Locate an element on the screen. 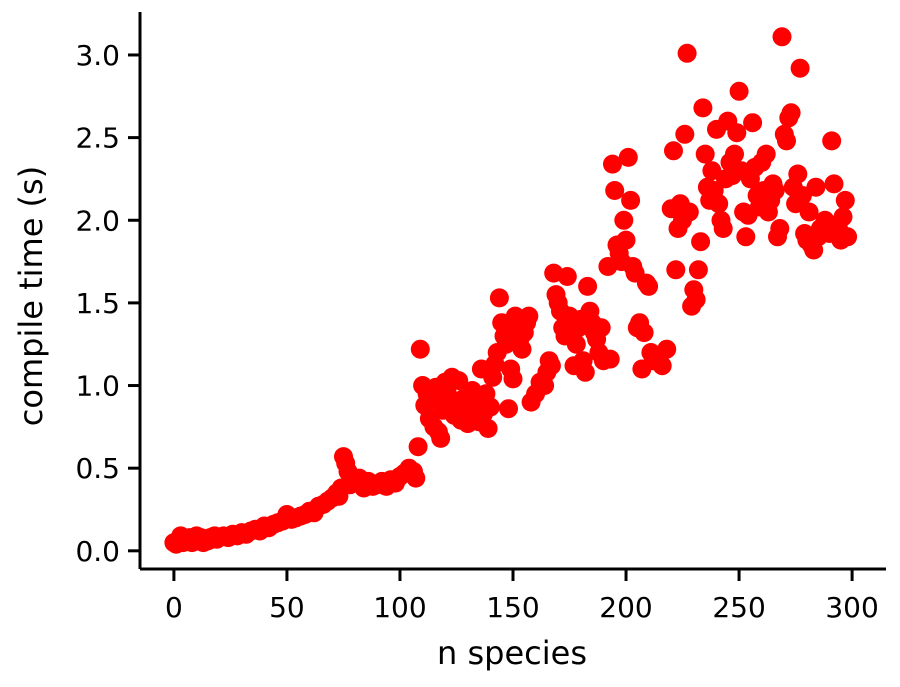 This screenshot has height=687, width=900. y-tick-label: 1.0 is located at coordinates (97, 386).